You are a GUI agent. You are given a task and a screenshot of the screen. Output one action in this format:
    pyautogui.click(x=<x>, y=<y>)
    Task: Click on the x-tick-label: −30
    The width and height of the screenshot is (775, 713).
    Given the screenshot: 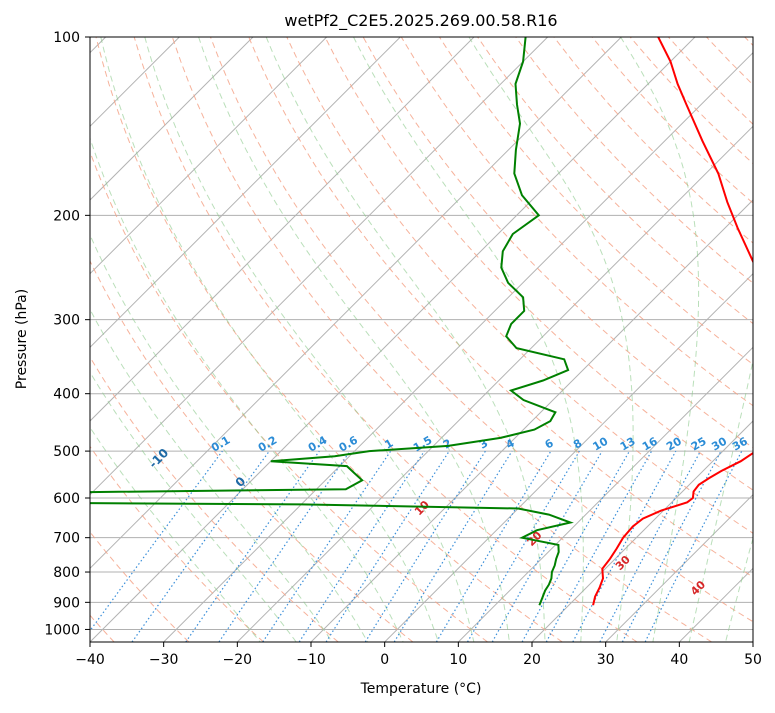 What is the action you would take?
    pyautogui.click(x=164, y=660)
    